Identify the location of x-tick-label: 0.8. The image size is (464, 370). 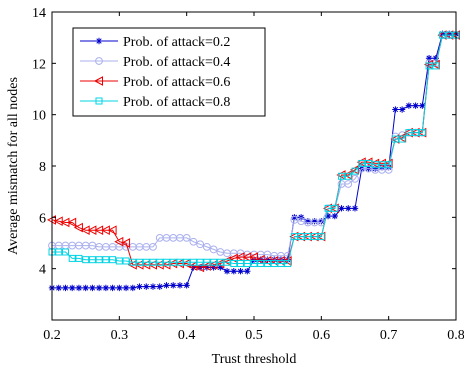
(455, 335).